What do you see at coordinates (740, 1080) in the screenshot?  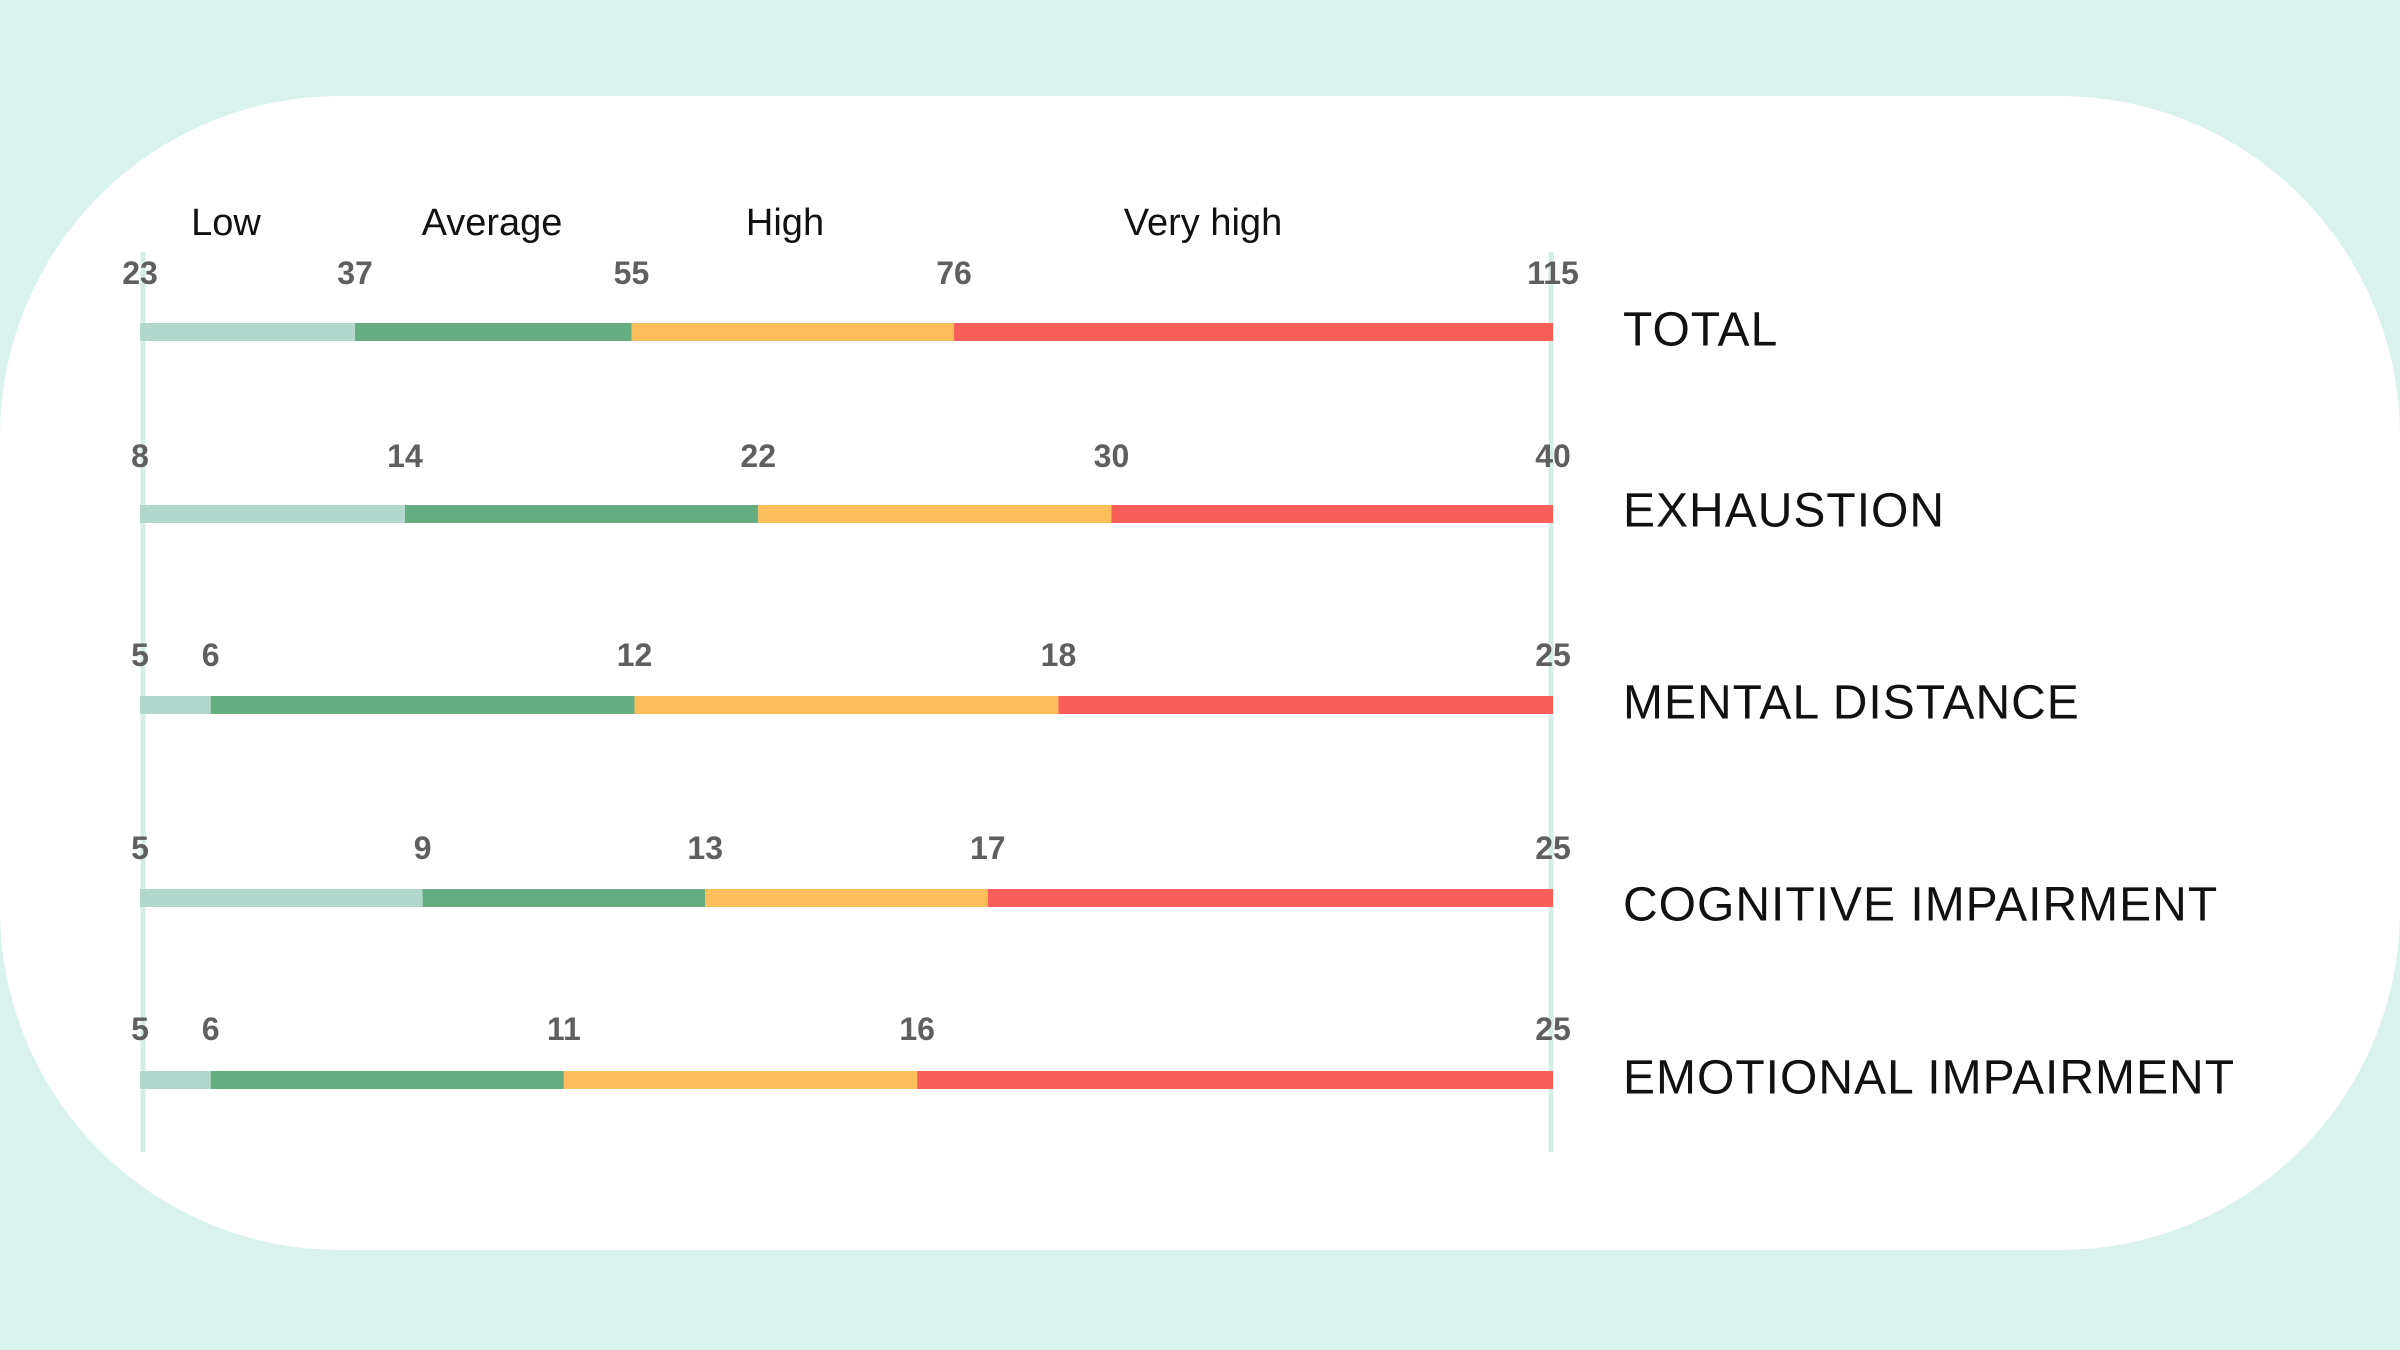 I see `bar-segment-emotional-impairment-high` at bounding box center [740, 1080].